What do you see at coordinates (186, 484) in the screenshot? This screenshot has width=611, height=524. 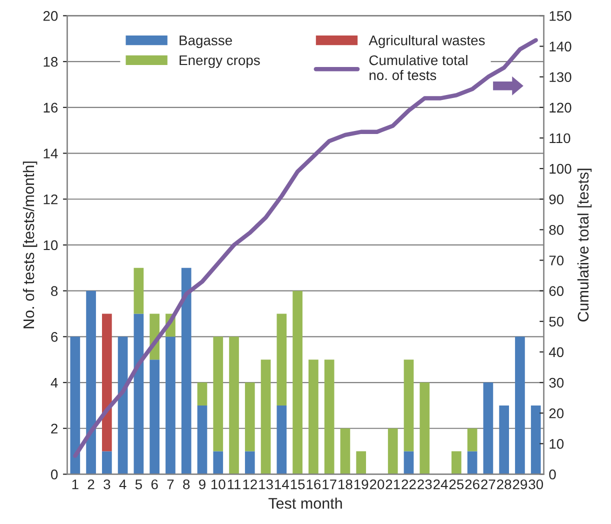 I see `x-tick-label: 8` at bounding box center [186, 484].